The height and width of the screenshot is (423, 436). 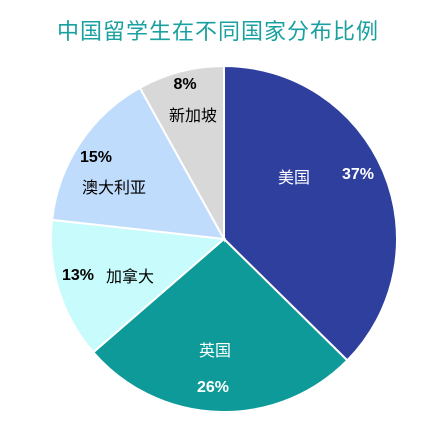 What do you see at coordinates (358, 174) in the screenshot?
I see `slice-value-label-0: 37%` at bounding box center [358, 174].